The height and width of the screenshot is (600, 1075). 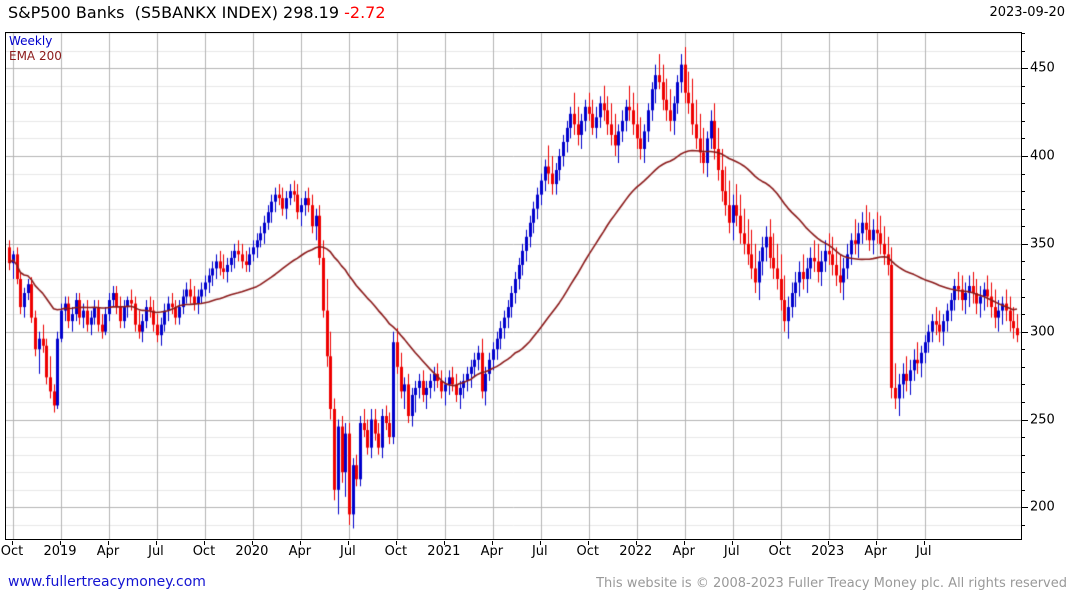 I want to click on last-price: 298.19, so click(x=311, y=12).